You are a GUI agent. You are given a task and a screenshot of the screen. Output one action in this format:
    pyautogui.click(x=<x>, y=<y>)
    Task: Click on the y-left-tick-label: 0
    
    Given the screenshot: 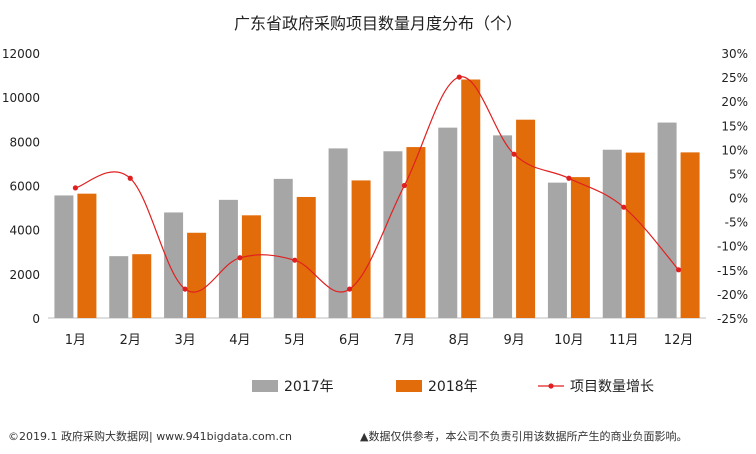 What is the action you would take?
    pyautogui.click(x=36, y=319)
    